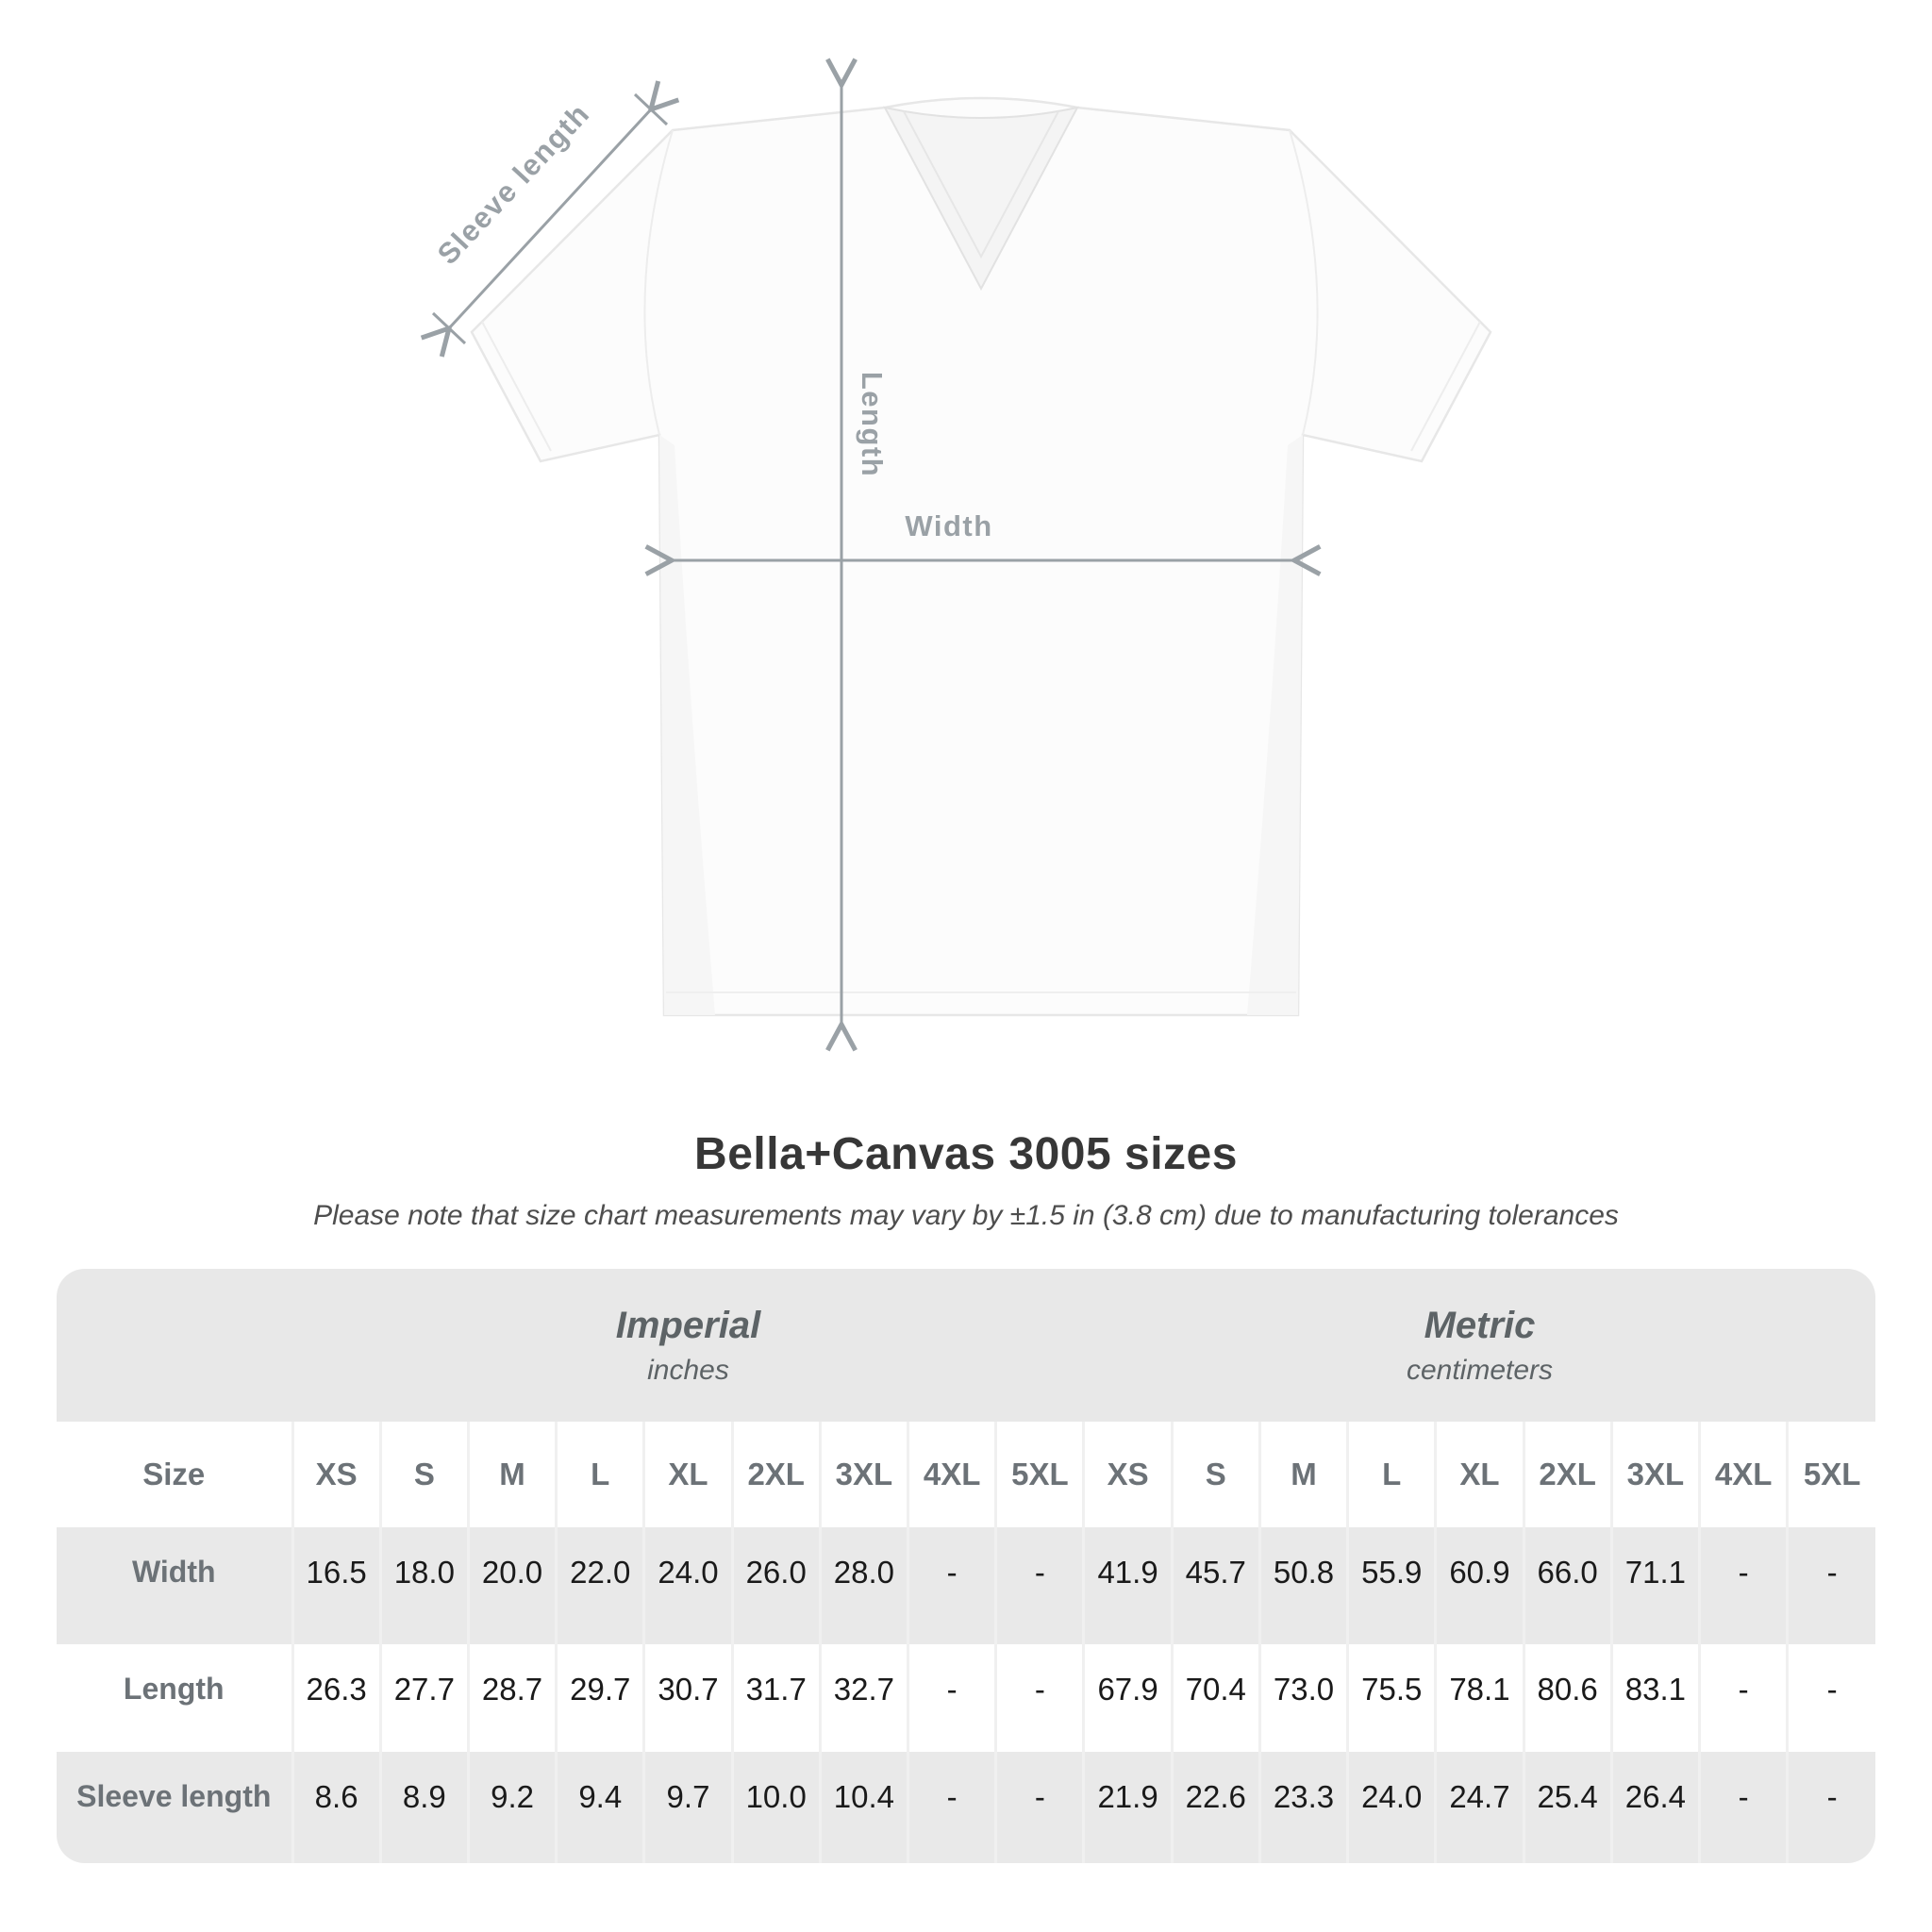 This screenshot has height=1932, width=1932. What do you see at coordinates (1128, 1698) in the screenshot?
I see `table-cell: 67.9` at bounding box center [1128, 1698].